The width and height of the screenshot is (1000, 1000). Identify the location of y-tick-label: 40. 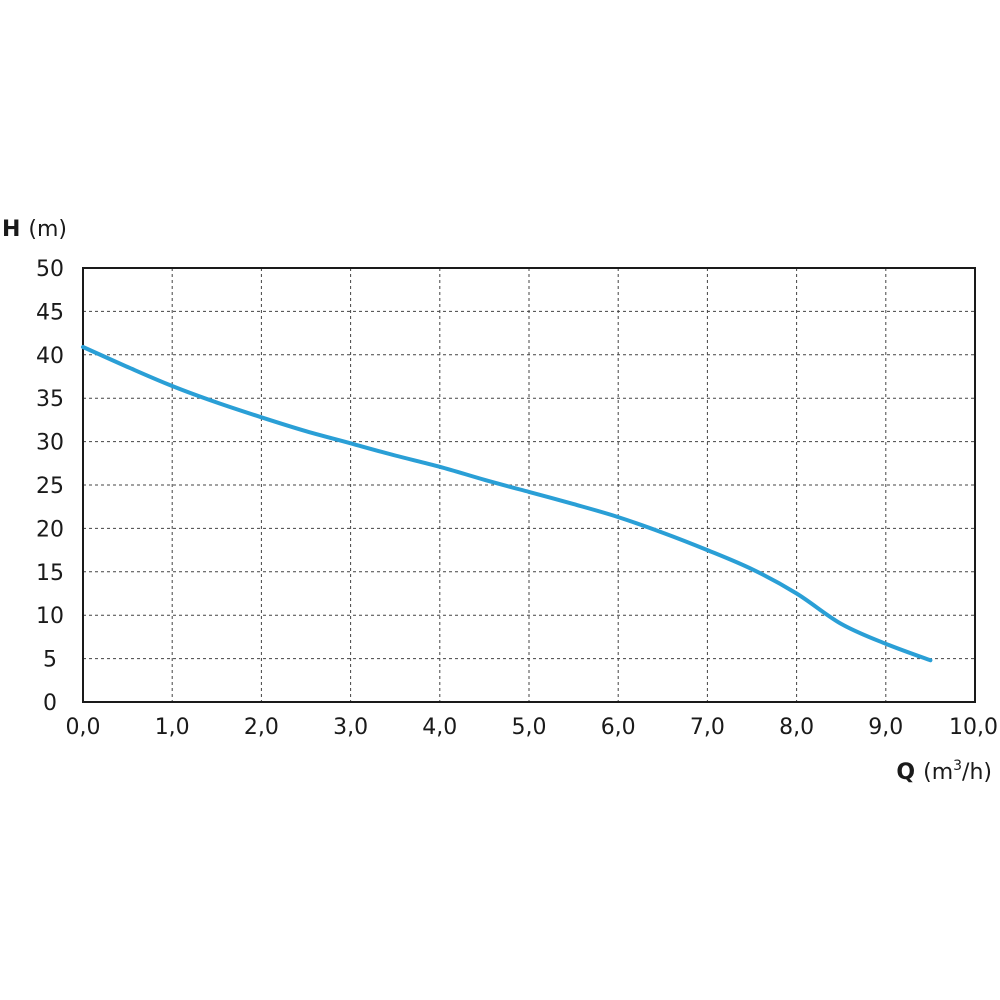
(50, 356).